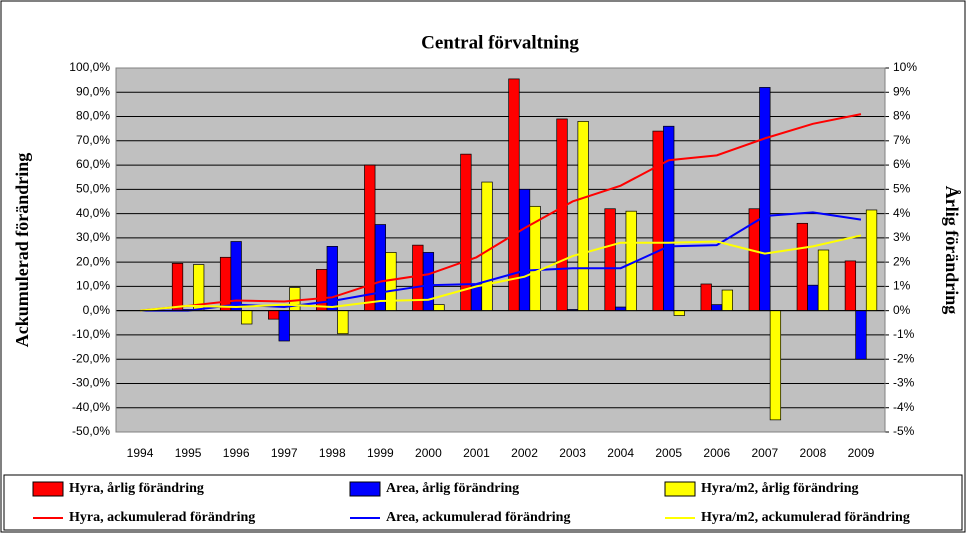 The image size is (967, 539). What do you see at coordinates (904, 431) in the screenshot?
I see `y2-tick-label: -5%` at bounding box center [904, 431].